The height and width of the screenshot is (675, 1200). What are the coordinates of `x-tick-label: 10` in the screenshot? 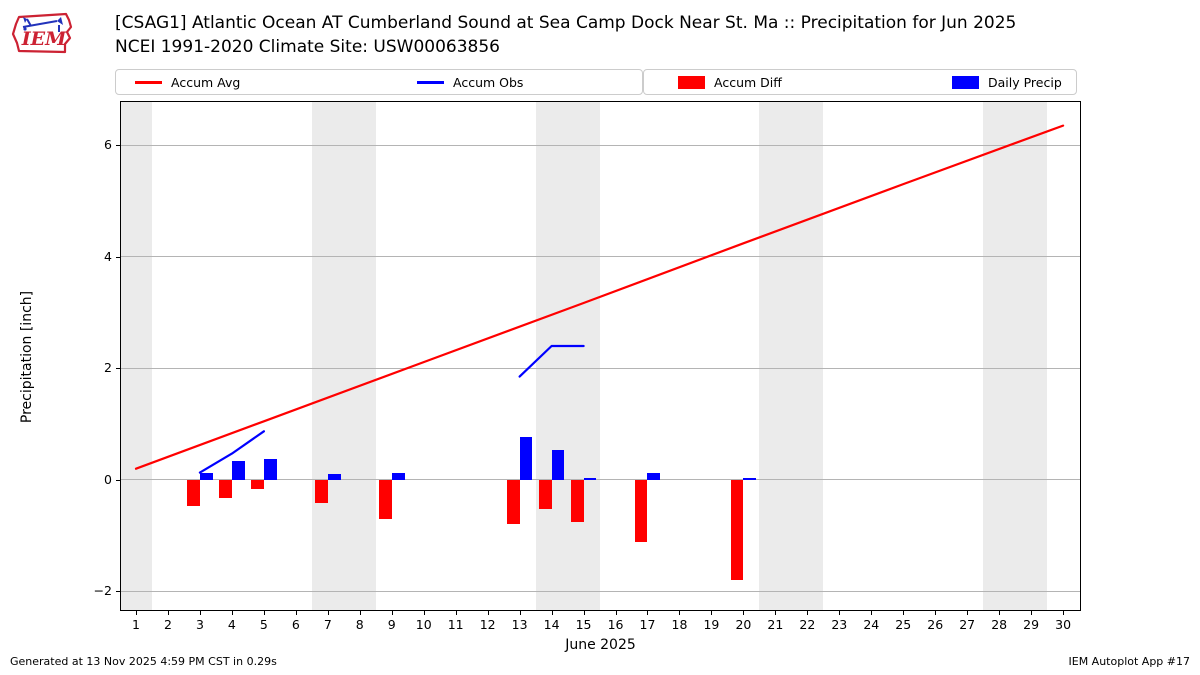 It's located at (423, 624).